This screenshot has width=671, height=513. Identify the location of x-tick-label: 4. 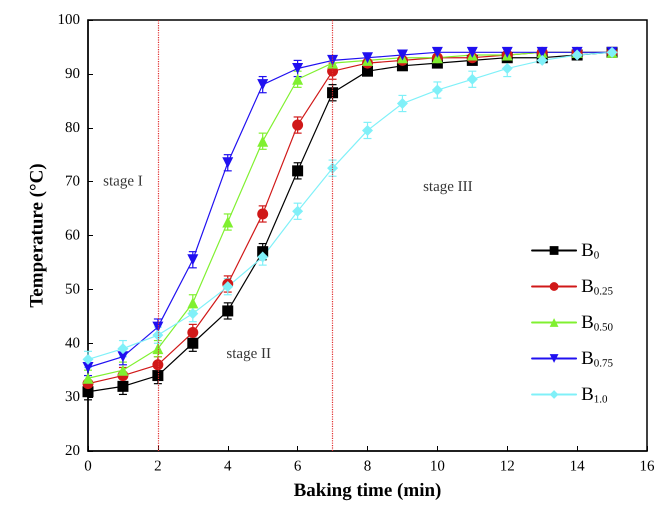
(228, 466).